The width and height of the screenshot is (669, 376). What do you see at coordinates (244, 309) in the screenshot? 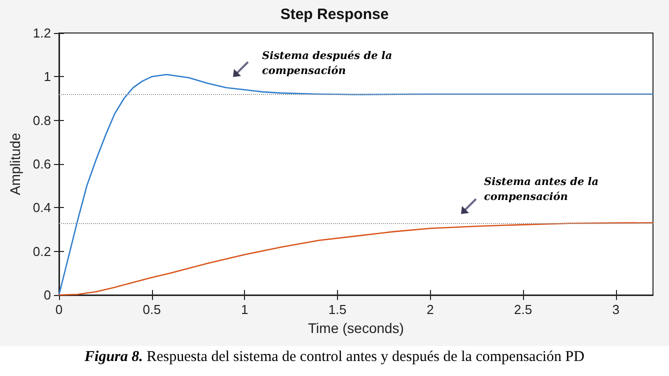
I see `x-tick-label: 1` at bounding box center [244, 309].